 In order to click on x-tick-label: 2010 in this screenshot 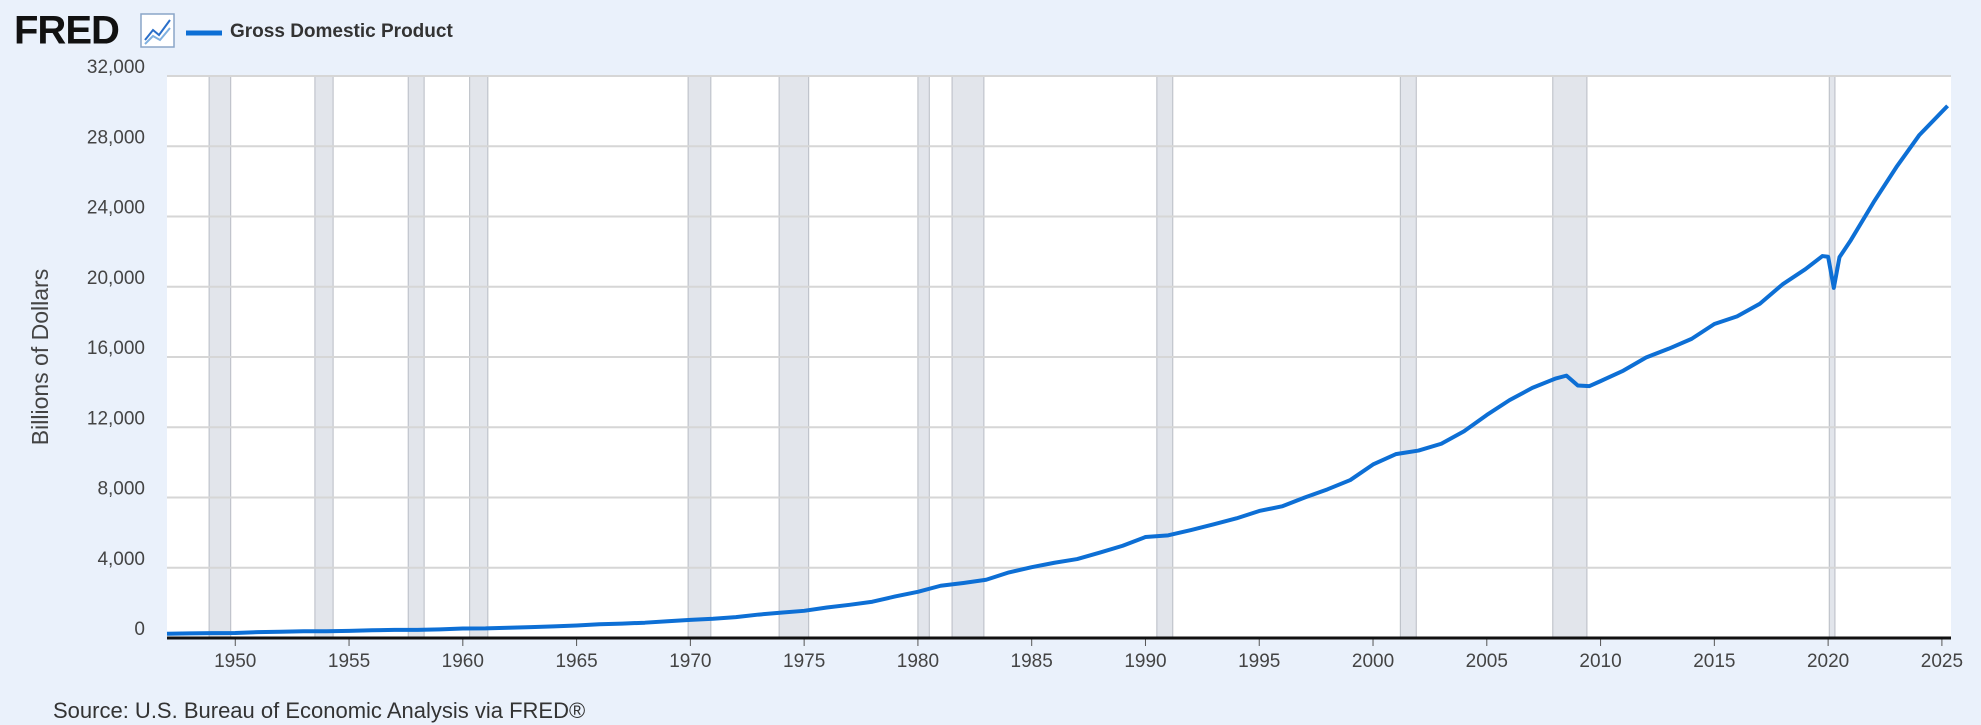, I will do `click(1600, 661)`.